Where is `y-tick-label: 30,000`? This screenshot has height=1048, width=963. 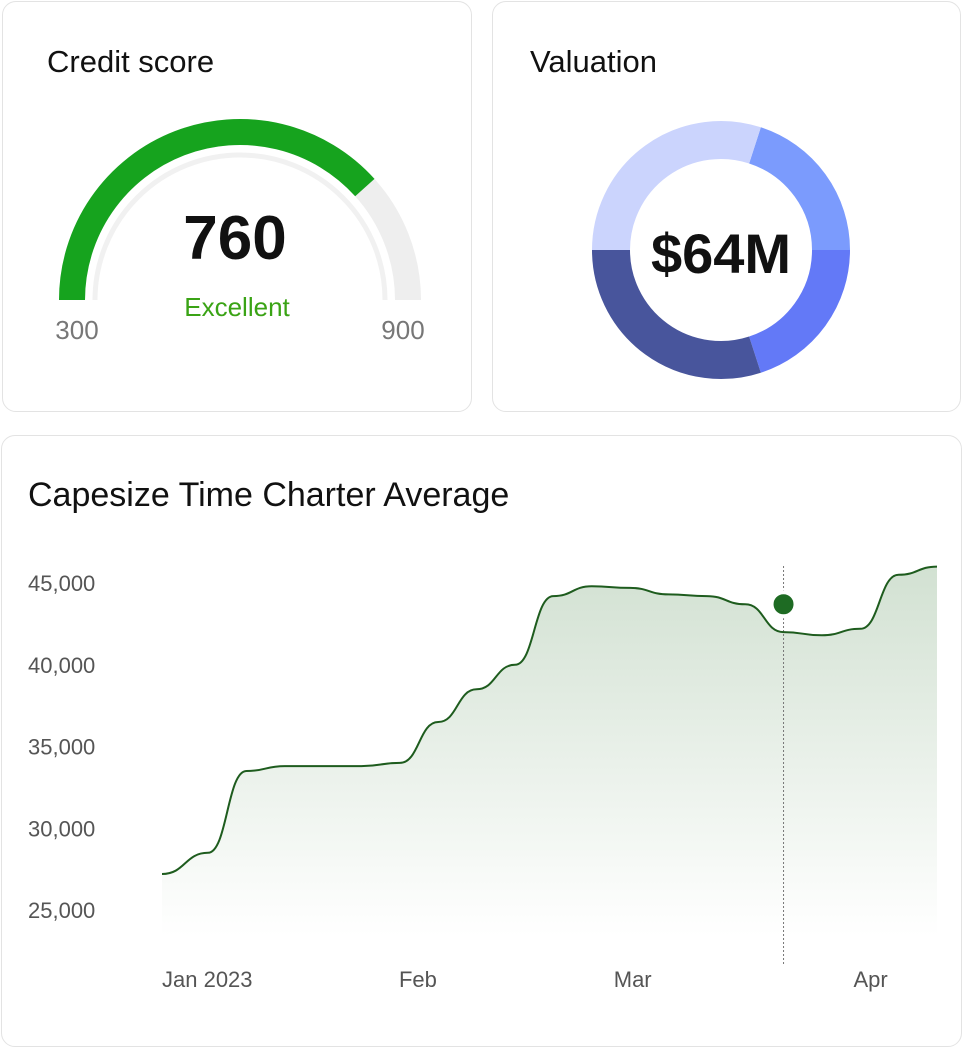 y-tick-label: 30,000 is located at coordinates (61, 828).